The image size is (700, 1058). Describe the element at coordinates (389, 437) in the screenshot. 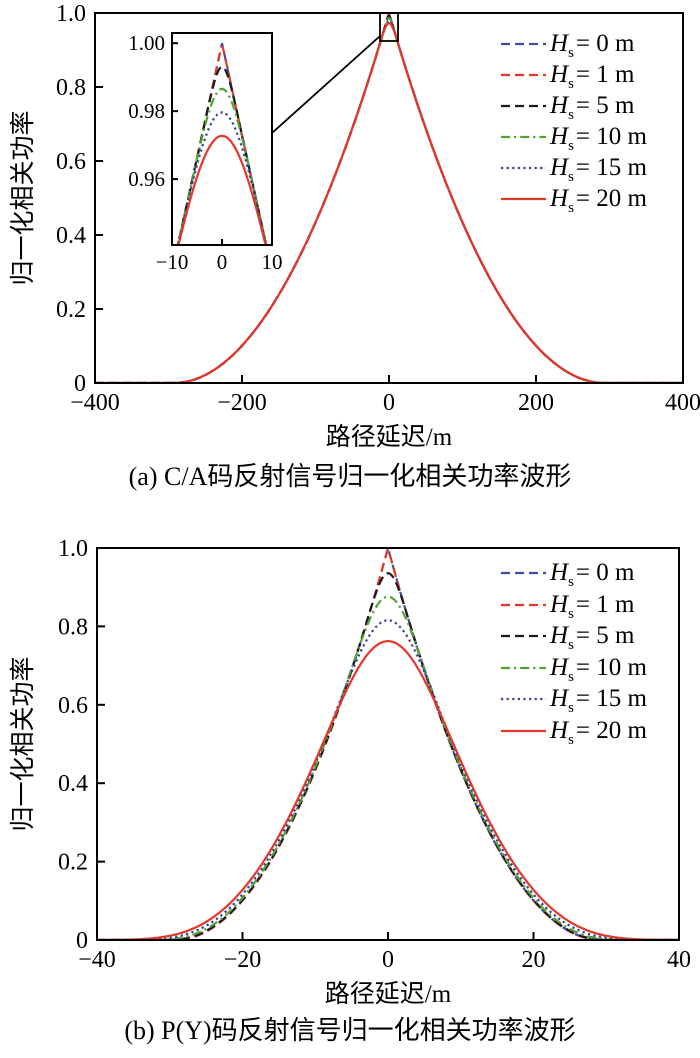

I see `chart-a-x-axis-label: 路径延迟/m` at that location.